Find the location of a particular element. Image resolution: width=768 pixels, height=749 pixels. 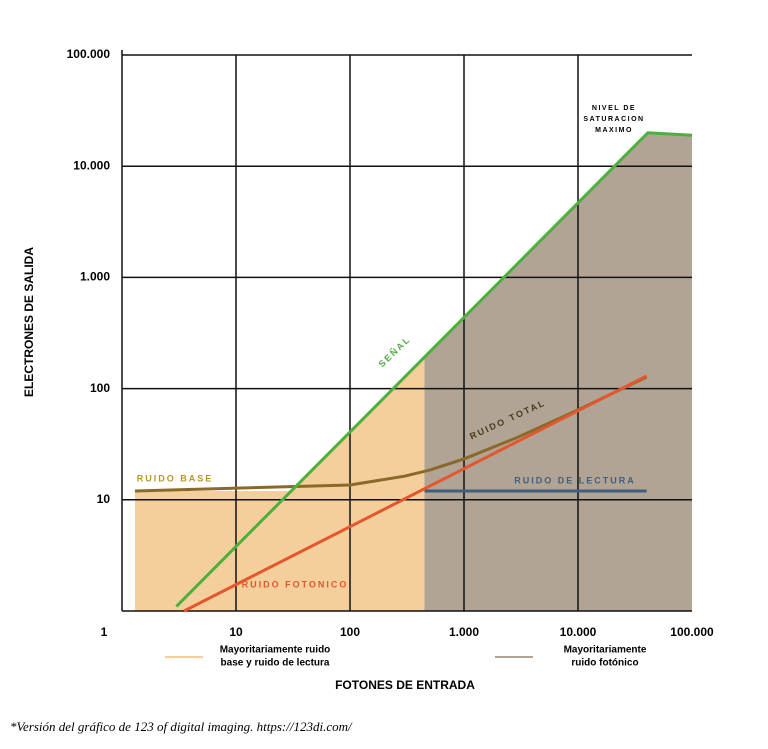

legend-label: Mayoritariamente ruido is located at coordinates (275, 650).